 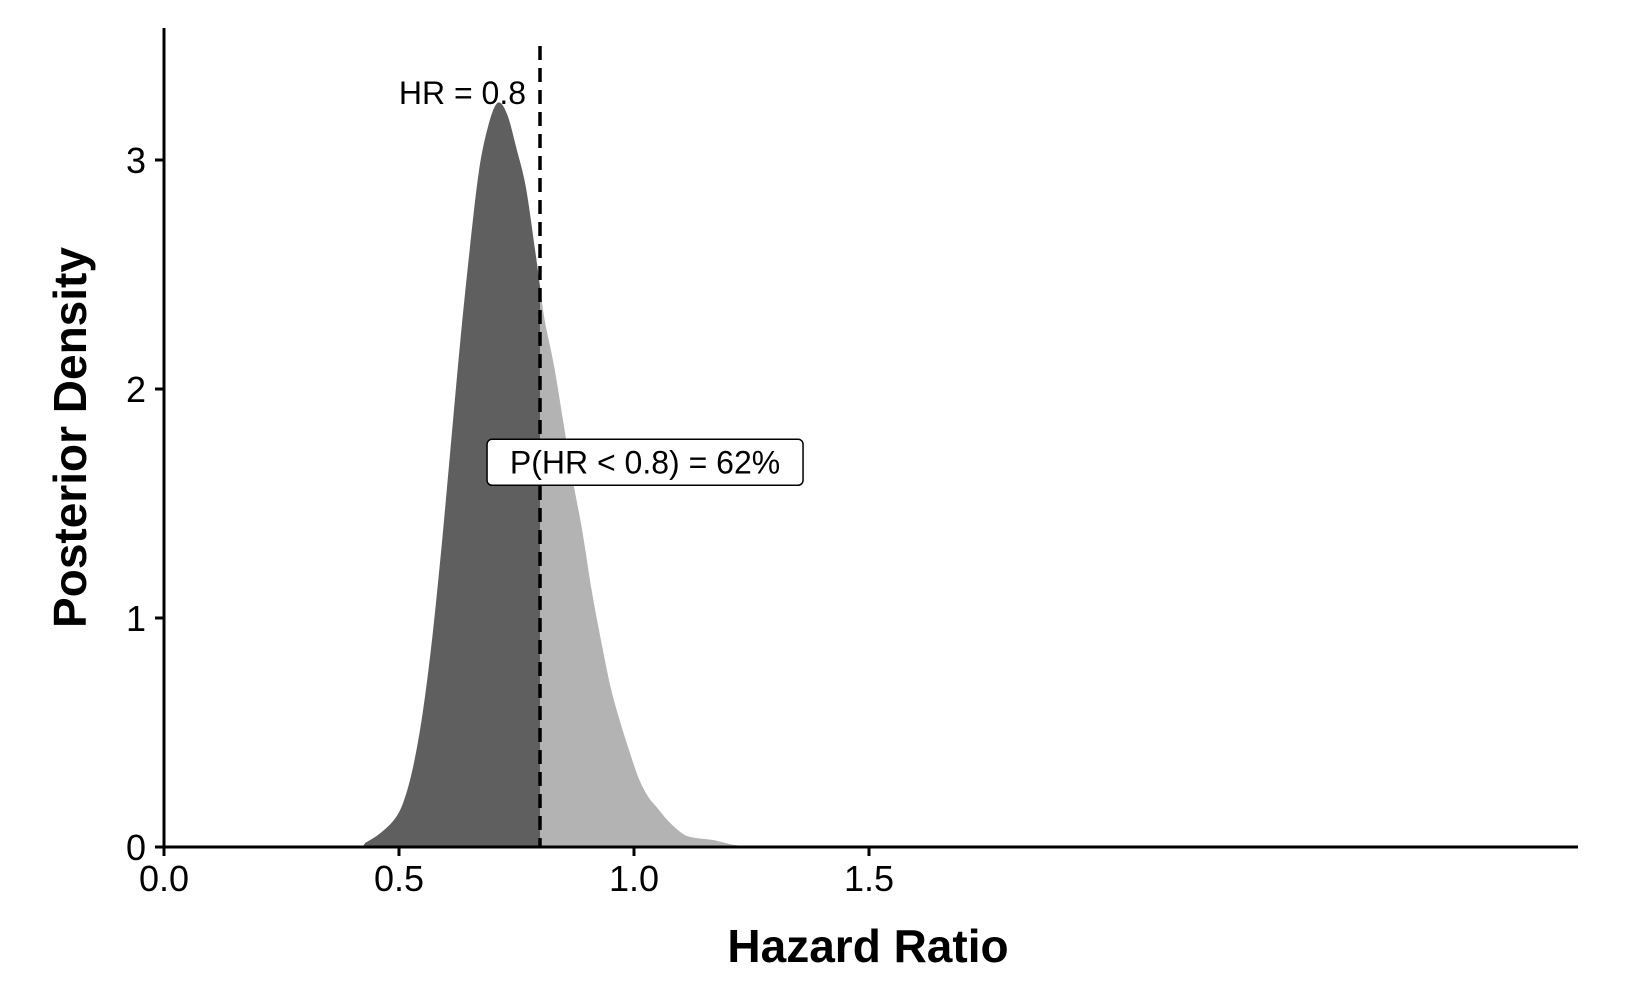 I want to click on y-tick-label: 0, so click(x=136, y=847).